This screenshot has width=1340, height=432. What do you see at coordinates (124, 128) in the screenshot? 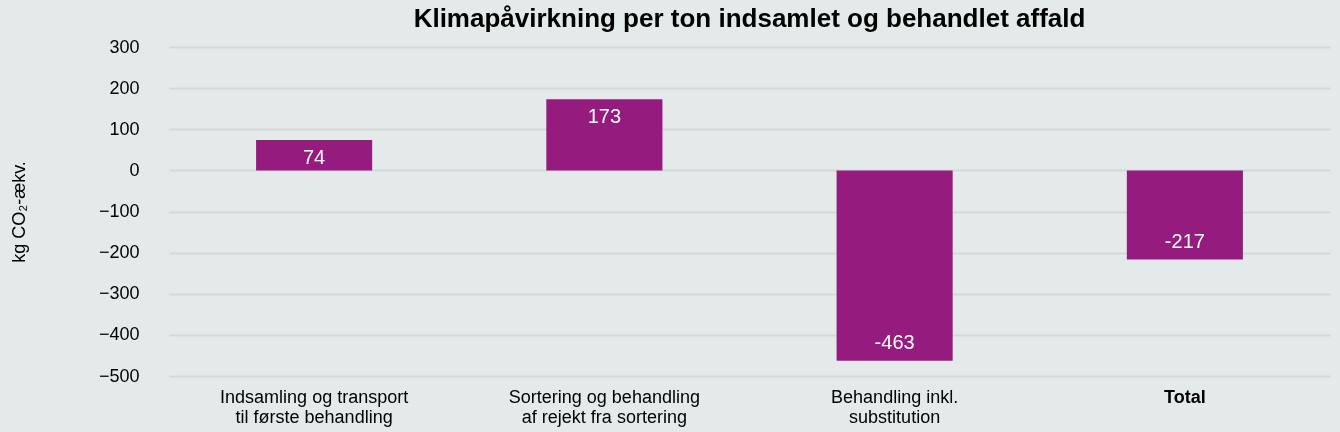
I see `y-tick-label: 100` at bounding box center [124, 128].